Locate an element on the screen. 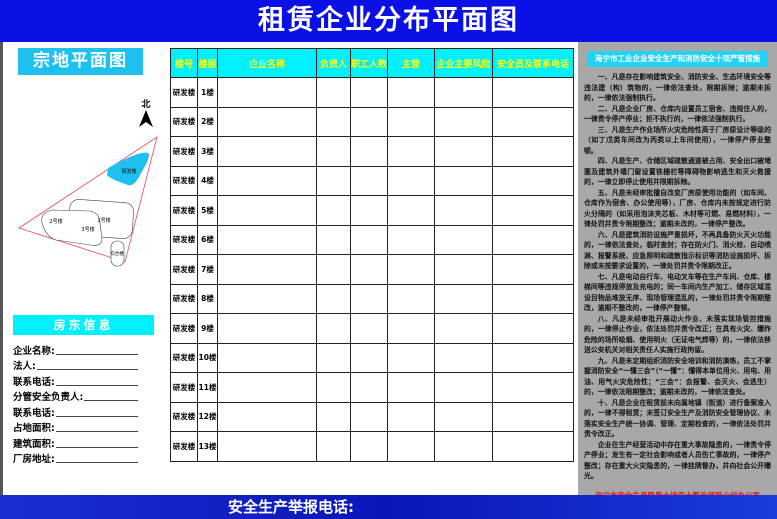  building-cell: 研发楼 is located at coordinates (184, 239).